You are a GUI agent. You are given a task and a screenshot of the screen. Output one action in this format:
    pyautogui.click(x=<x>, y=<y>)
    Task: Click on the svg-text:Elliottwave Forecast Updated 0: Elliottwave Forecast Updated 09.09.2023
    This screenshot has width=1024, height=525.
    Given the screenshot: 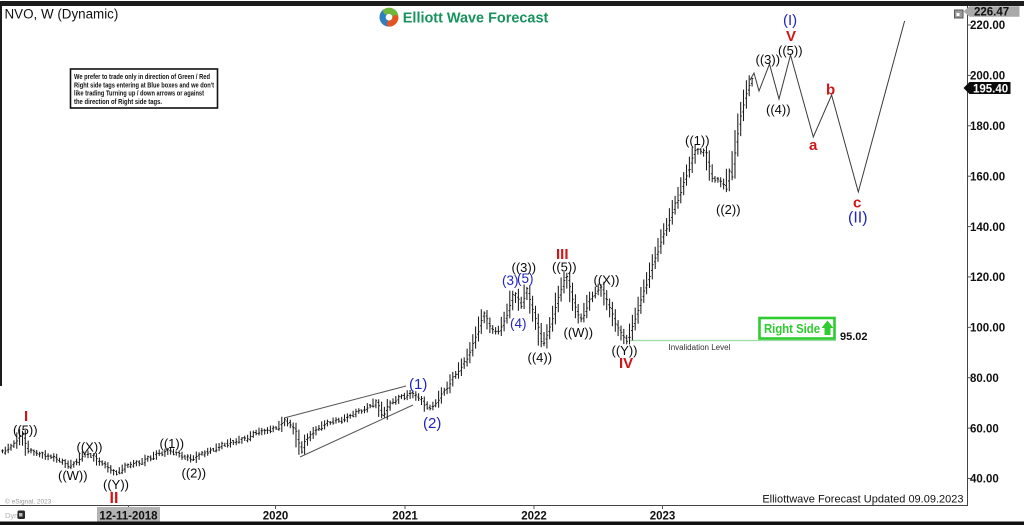 What is the action you would take?
    pyautogui.click(x=862, y=500)
    